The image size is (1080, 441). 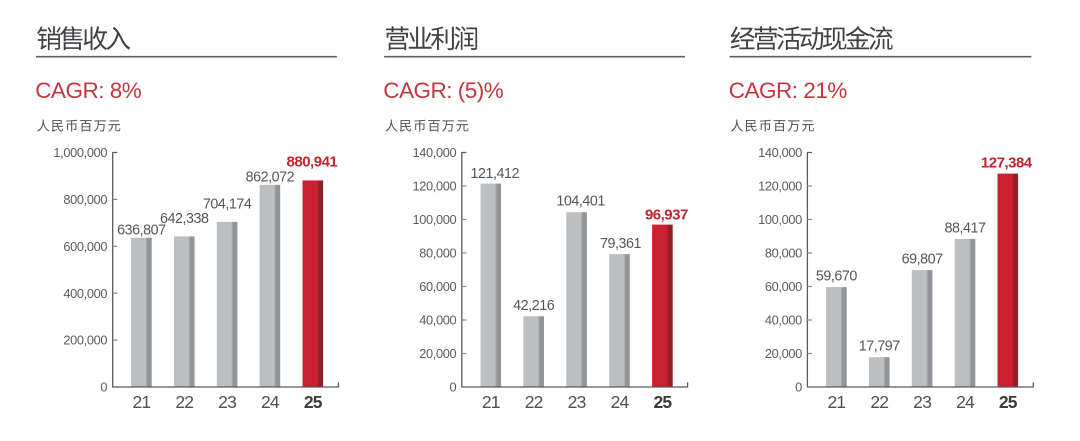 What do you see at coordinates (666, 215) in the screenshot?
I see `svg-text: 96,937` at bounding box center [666, 215].